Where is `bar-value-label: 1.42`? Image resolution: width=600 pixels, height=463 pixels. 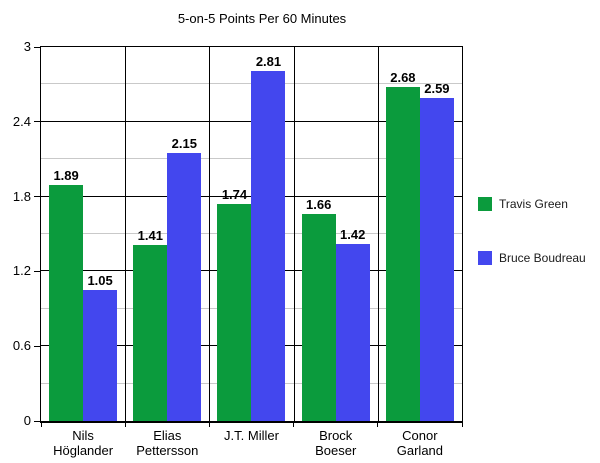 bar-value-label: 1.42 is located at coordinates (353, 234).